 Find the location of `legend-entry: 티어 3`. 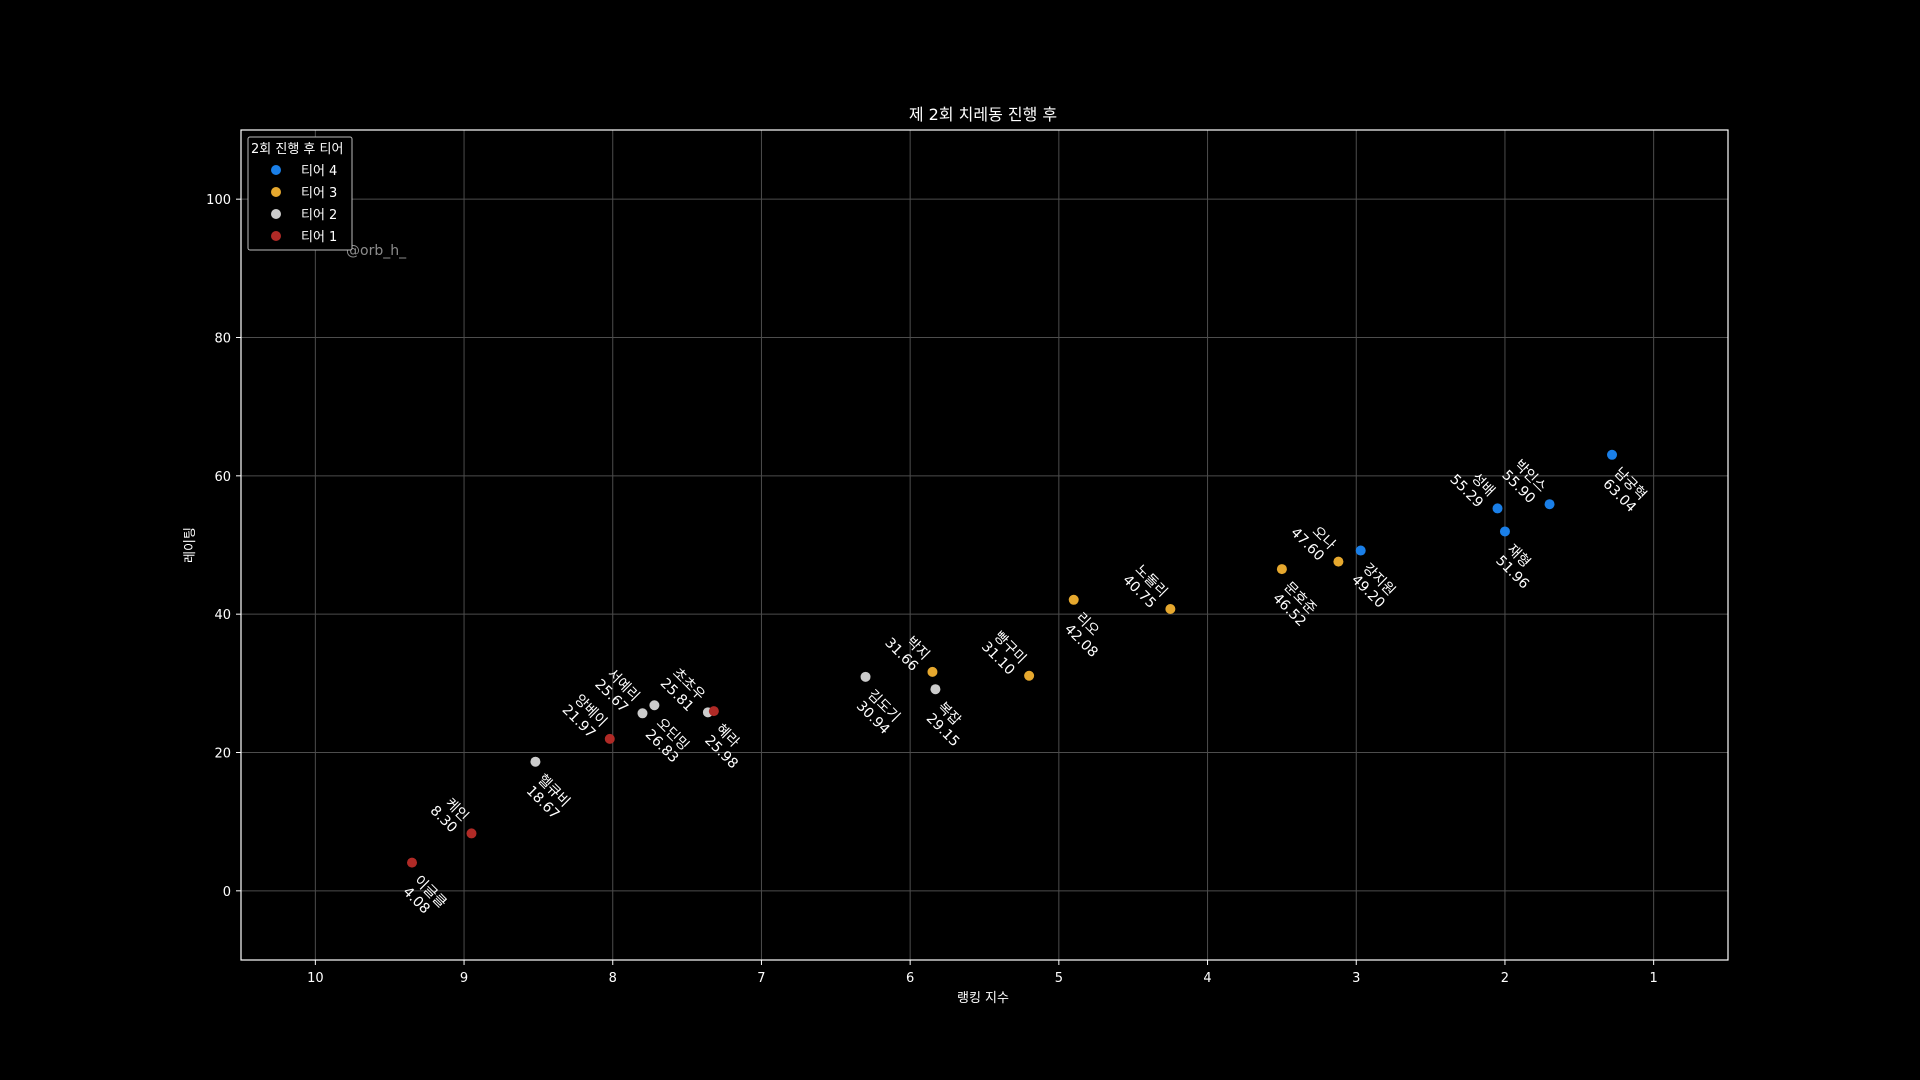

legend-entry: 티어 3 is located at coordinates (319, 193).